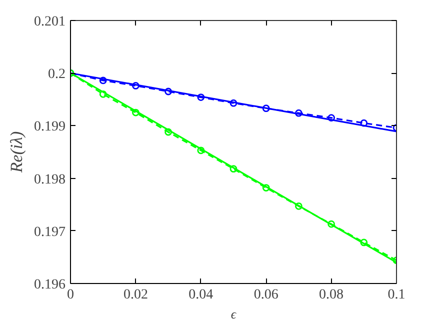  What do you see at coordinates (16, 152) in the screenshot?
I see `y-axis-title: Re(iλ)` at bounding box center [16, 152].